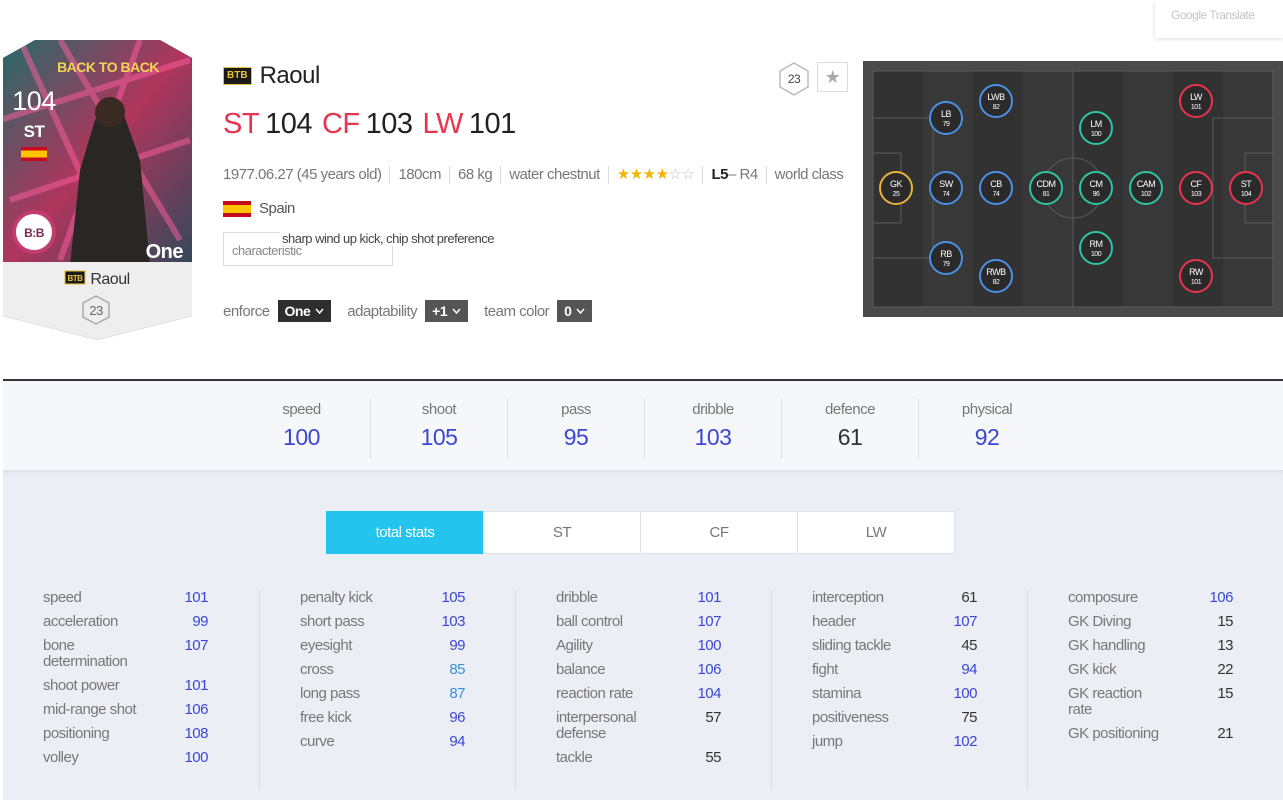 The width and height of the screenshot is (1283, 800). I want to click on formation-node: CF 103, so click(1196, 188).